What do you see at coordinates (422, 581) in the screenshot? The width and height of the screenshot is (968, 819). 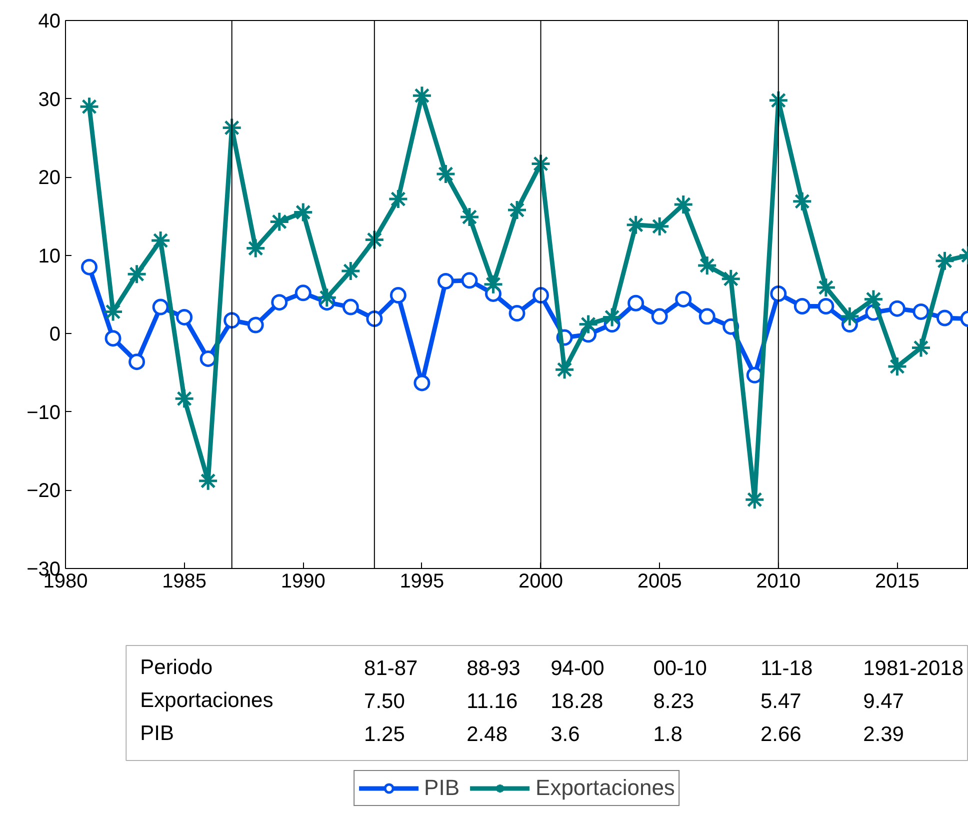 I see `x-tick-label: 1995` at bounding box center [422, 581].